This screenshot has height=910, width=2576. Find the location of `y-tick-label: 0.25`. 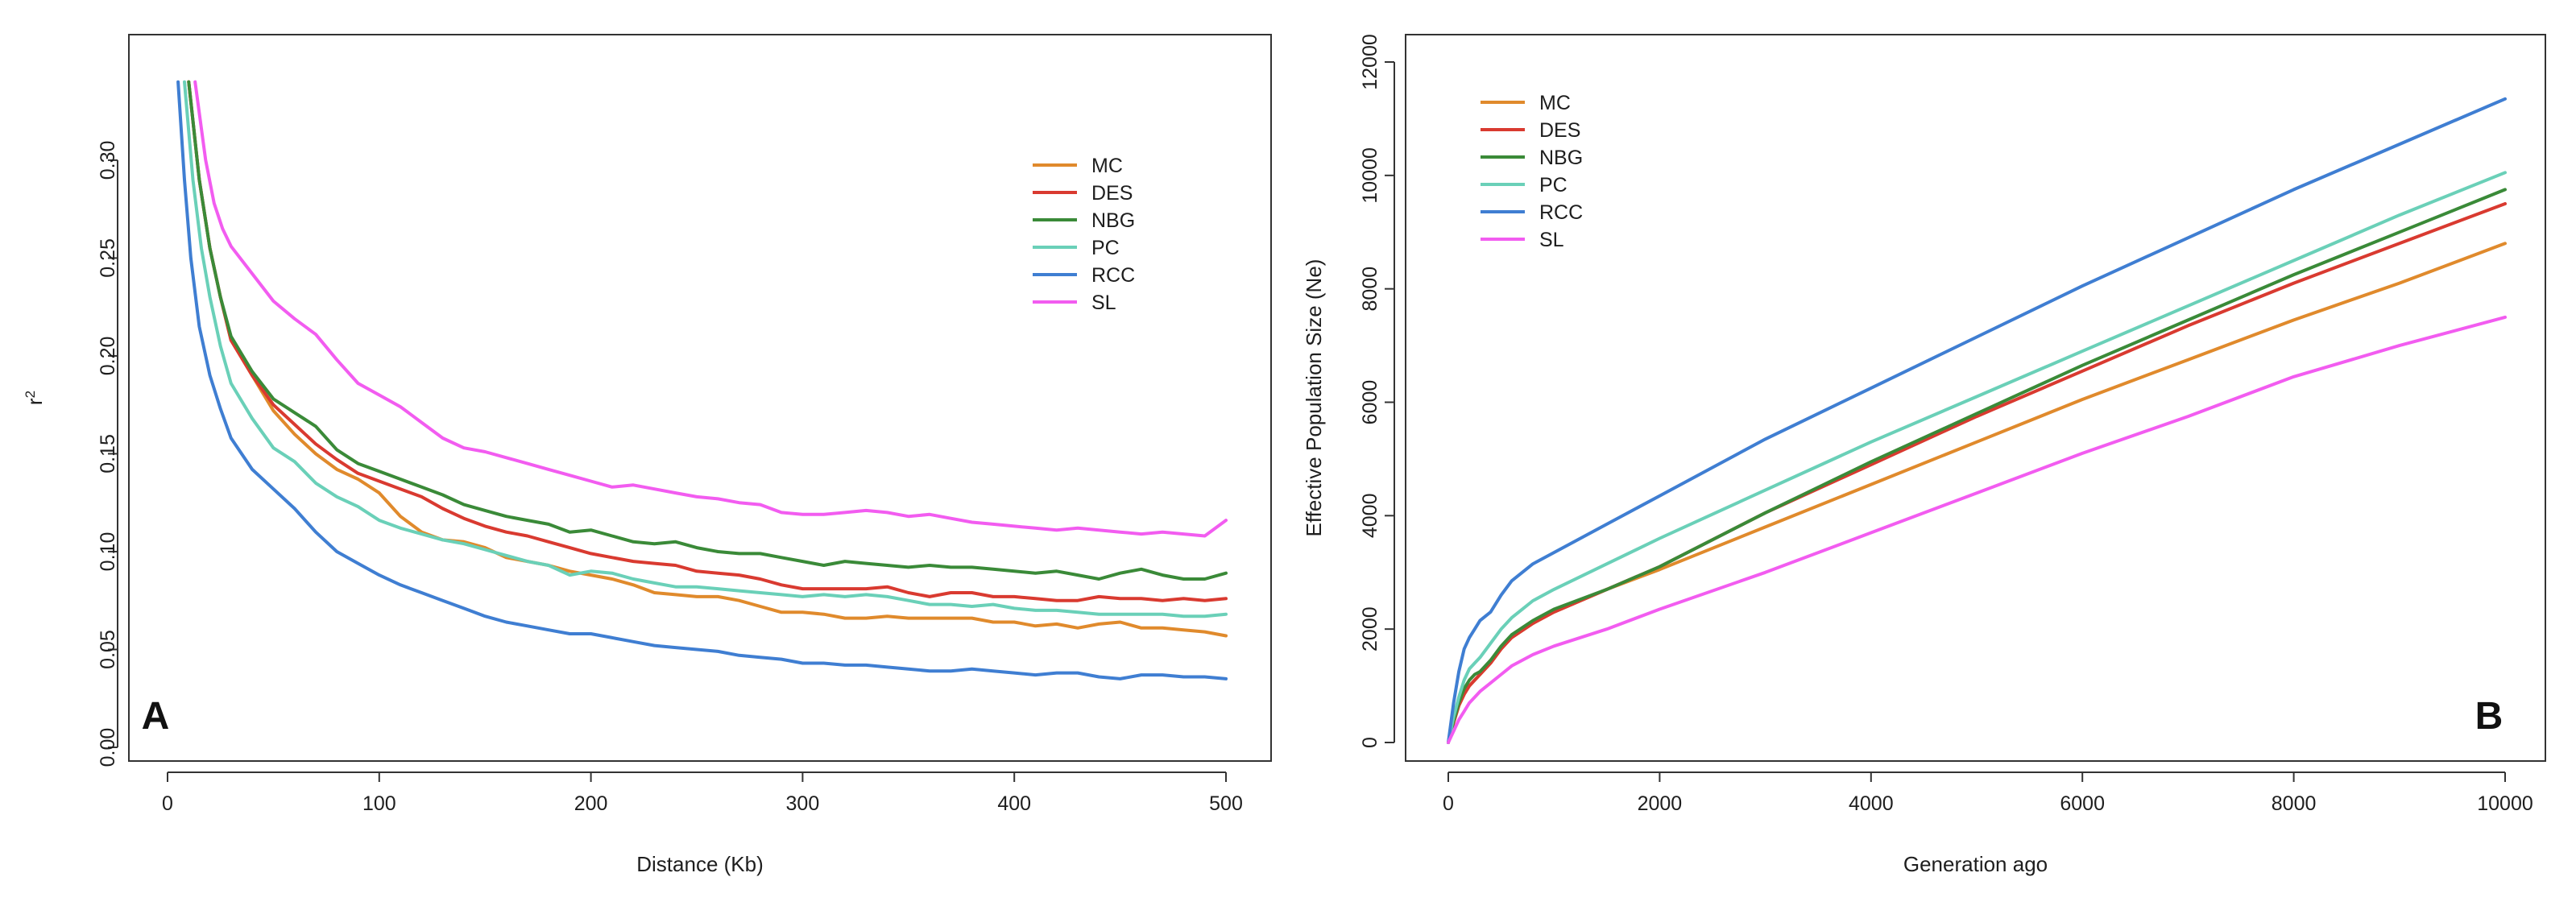

y-tick-label: 0.25 is located at coordinates (108, 258).